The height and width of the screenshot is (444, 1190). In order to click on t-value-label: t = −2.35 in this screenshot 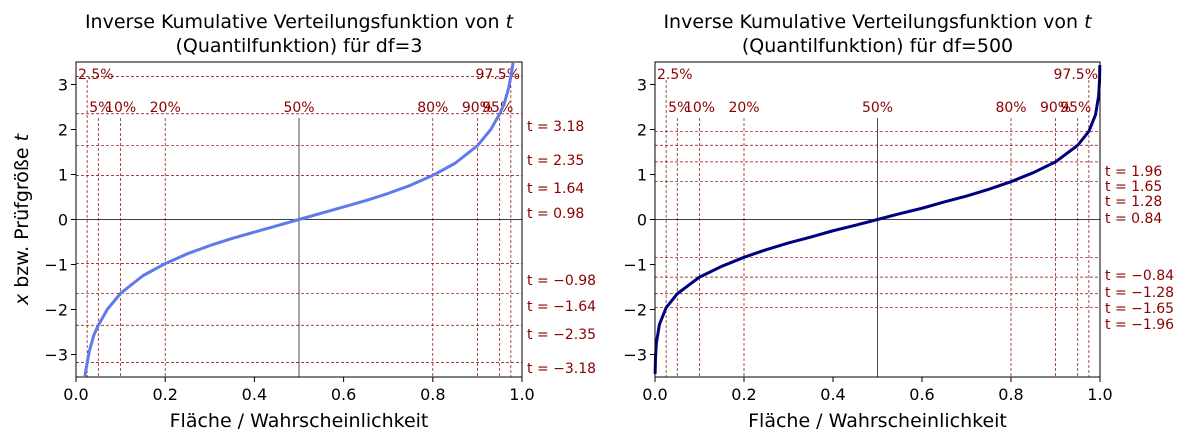, I will do `click(561, 335)`.